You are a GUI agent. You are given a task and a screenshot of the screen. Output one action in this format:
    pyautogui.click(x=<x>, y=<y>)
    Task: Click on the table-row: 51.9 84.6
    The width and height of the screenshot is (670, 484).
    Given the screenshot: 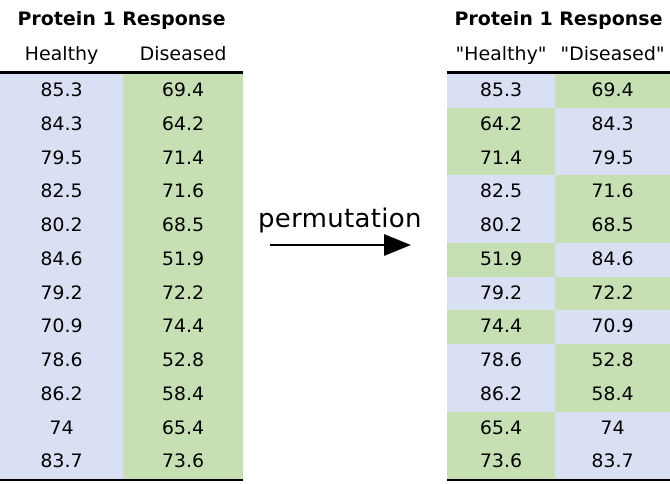 What is the action you would take?
    pyautogui.click(x=558, y=259)
    